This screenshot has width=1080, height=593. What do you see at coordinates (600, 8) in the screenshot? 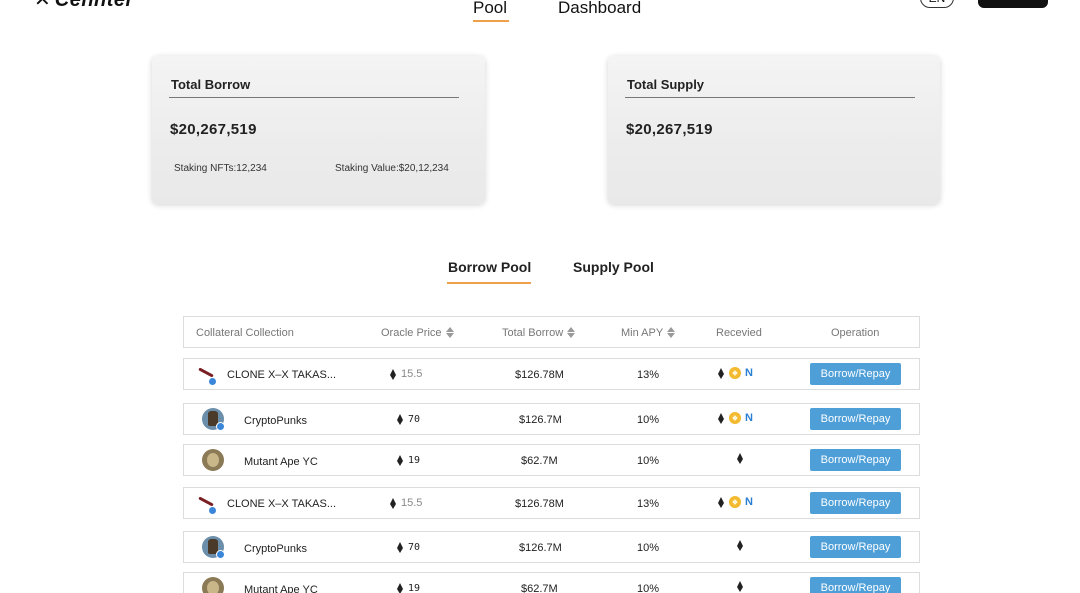
I see `nav-dashboard: Dashboard` at bounding box center [600, 8].